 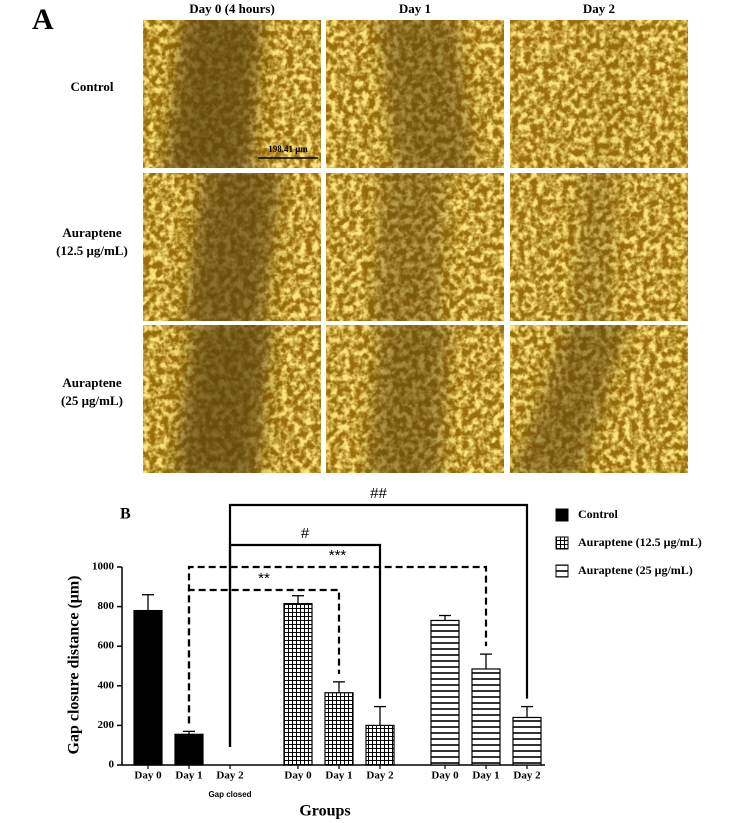 What do you see at coordinates (91, 86) in the screenshot?
I see `row-label: Control` at bounding box center [91, 86].